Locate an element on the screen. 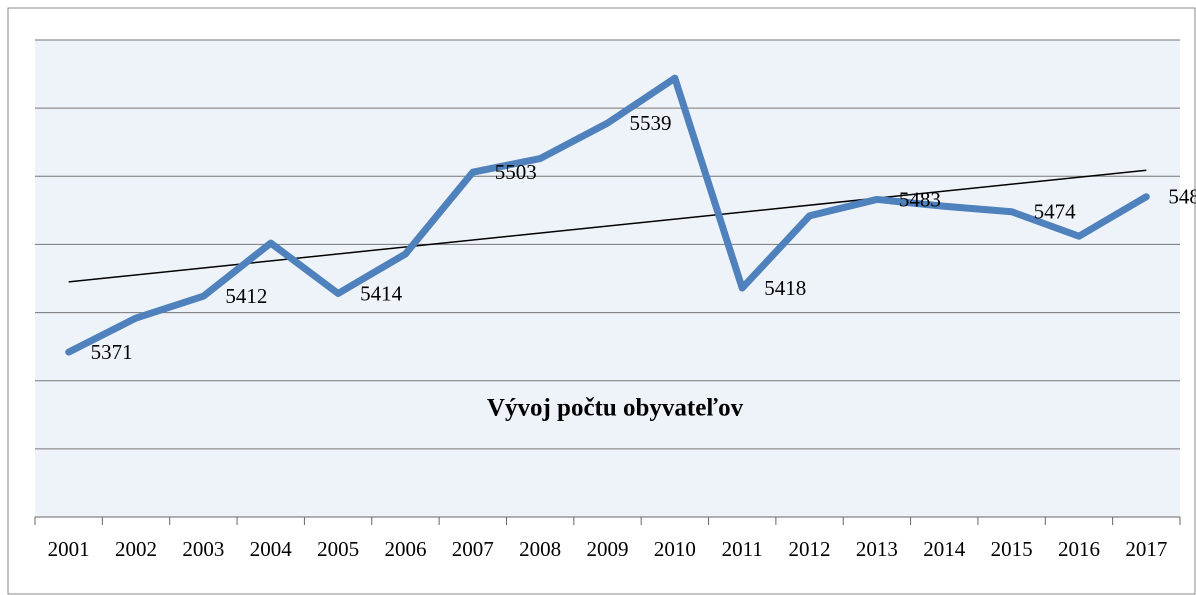 The height and width of the screenshot is (595, 1196). x-tick-label: 2015 is located at coordinates (1012, 549).